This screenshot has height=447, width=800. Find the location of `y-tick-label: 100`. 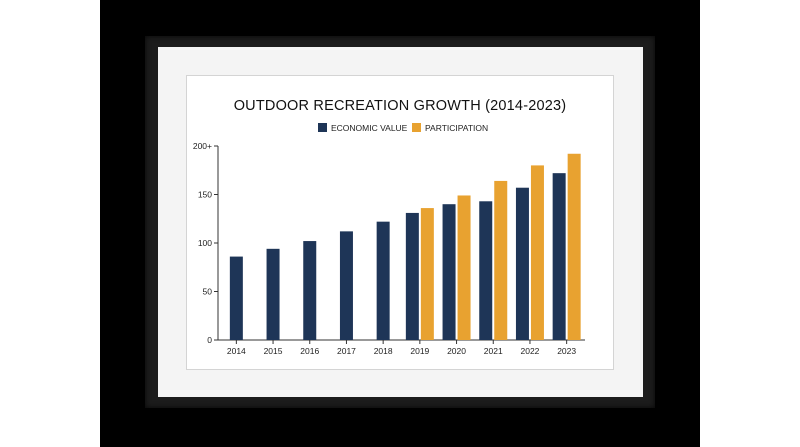

y-tick-label: 100 is located at coordinates (205, 243).